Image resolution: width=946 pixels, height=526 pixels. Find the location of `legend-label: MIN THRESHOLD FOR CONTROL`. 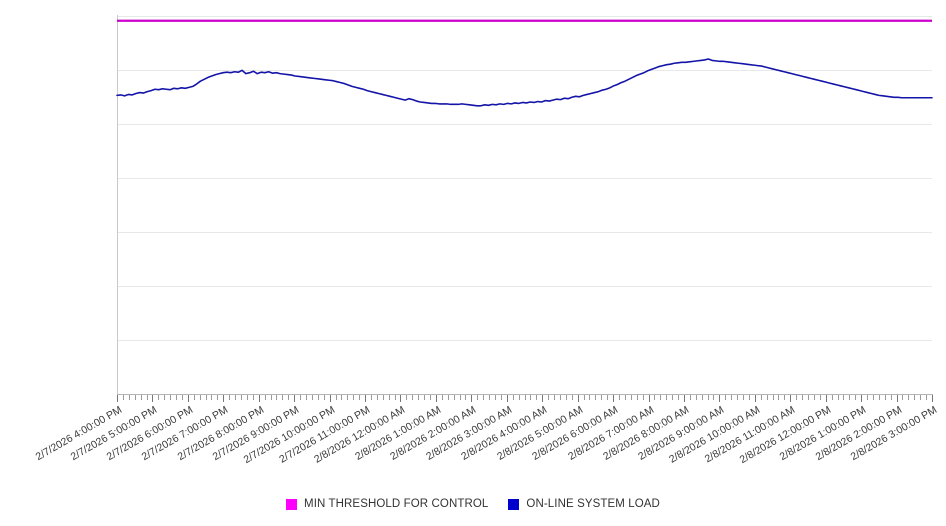

legend-label: MIN THRESHOLD FOR CONTROL is located at coordinates (396, 504).